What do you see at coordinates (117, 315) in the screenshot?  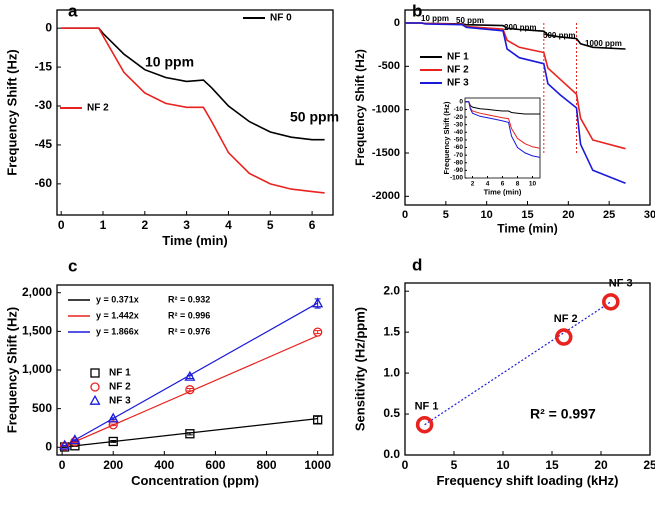 I see `fit-equation: y = 1.442x` at bounding box center [117, 315].